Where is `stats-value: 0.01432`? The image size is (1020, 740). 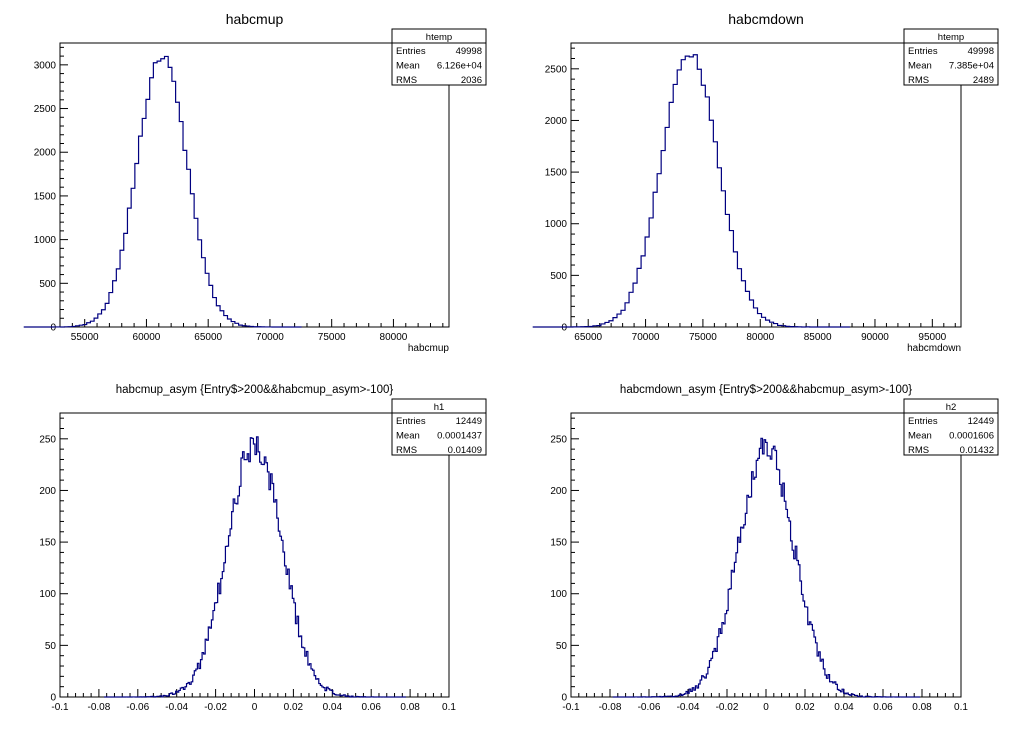
stats-value: 0.01432 is located at coordinates (977, 450).